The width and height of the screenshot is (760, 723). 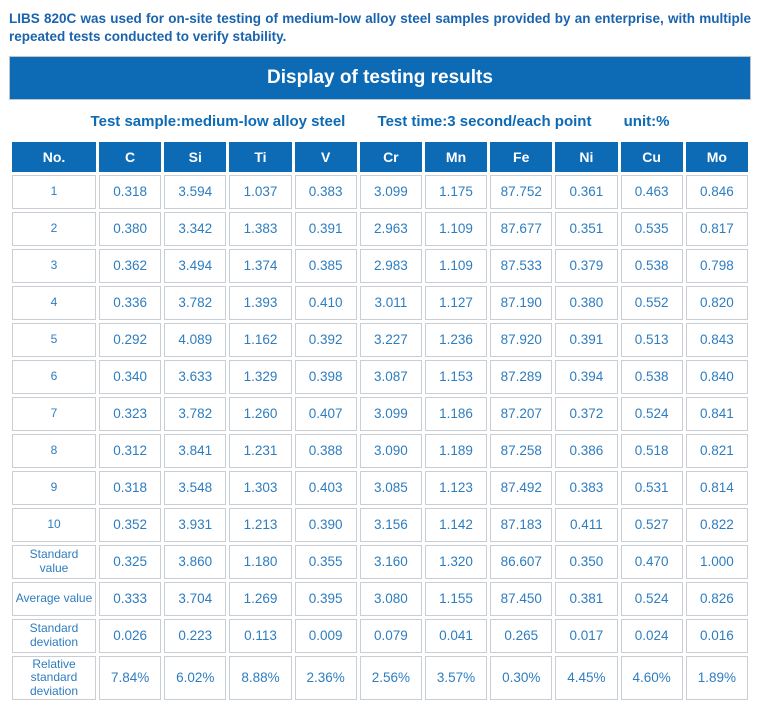 What do you see at coordinates (325, 561) in the screenshot?
I see `data-cell: 0.355` at bounding box center [325, 561].